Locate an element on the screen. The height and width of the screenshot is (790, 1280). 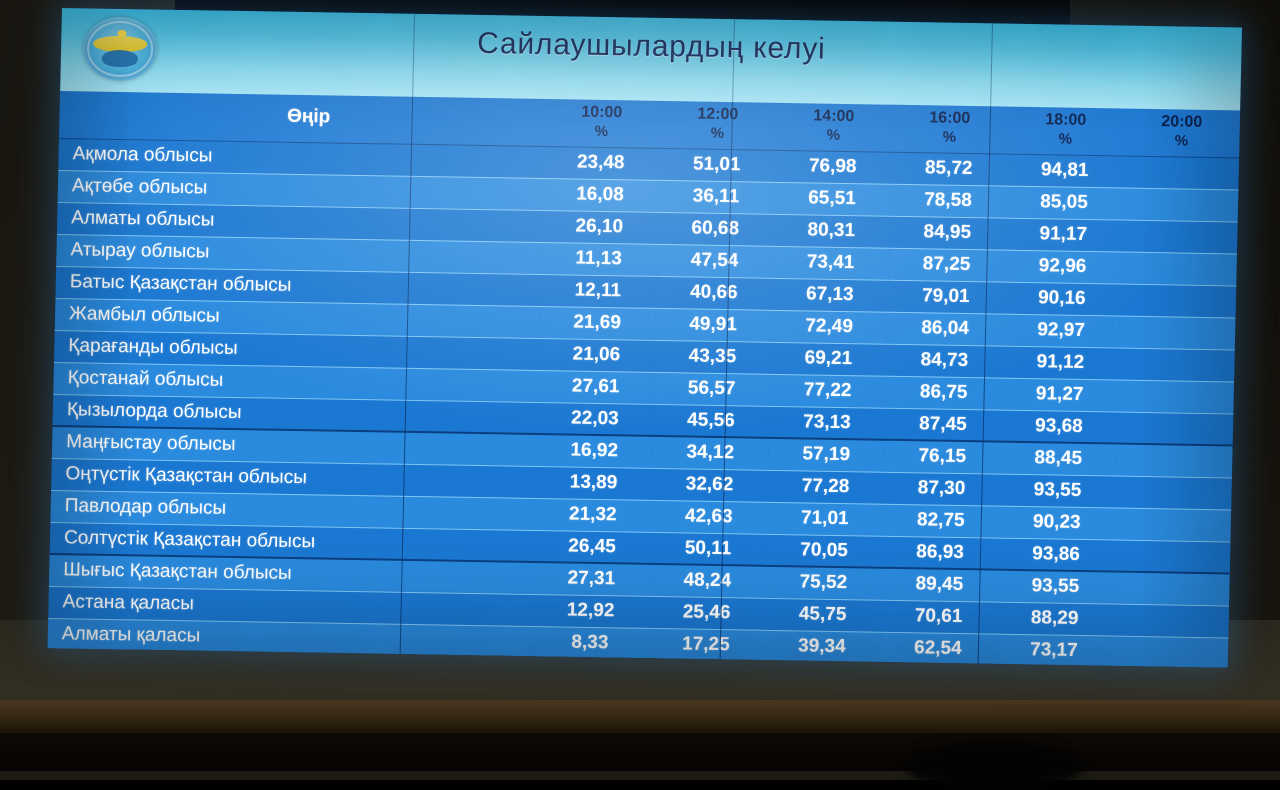
turnout-value-cell: 65,51 is located at coordinates (832, 199).